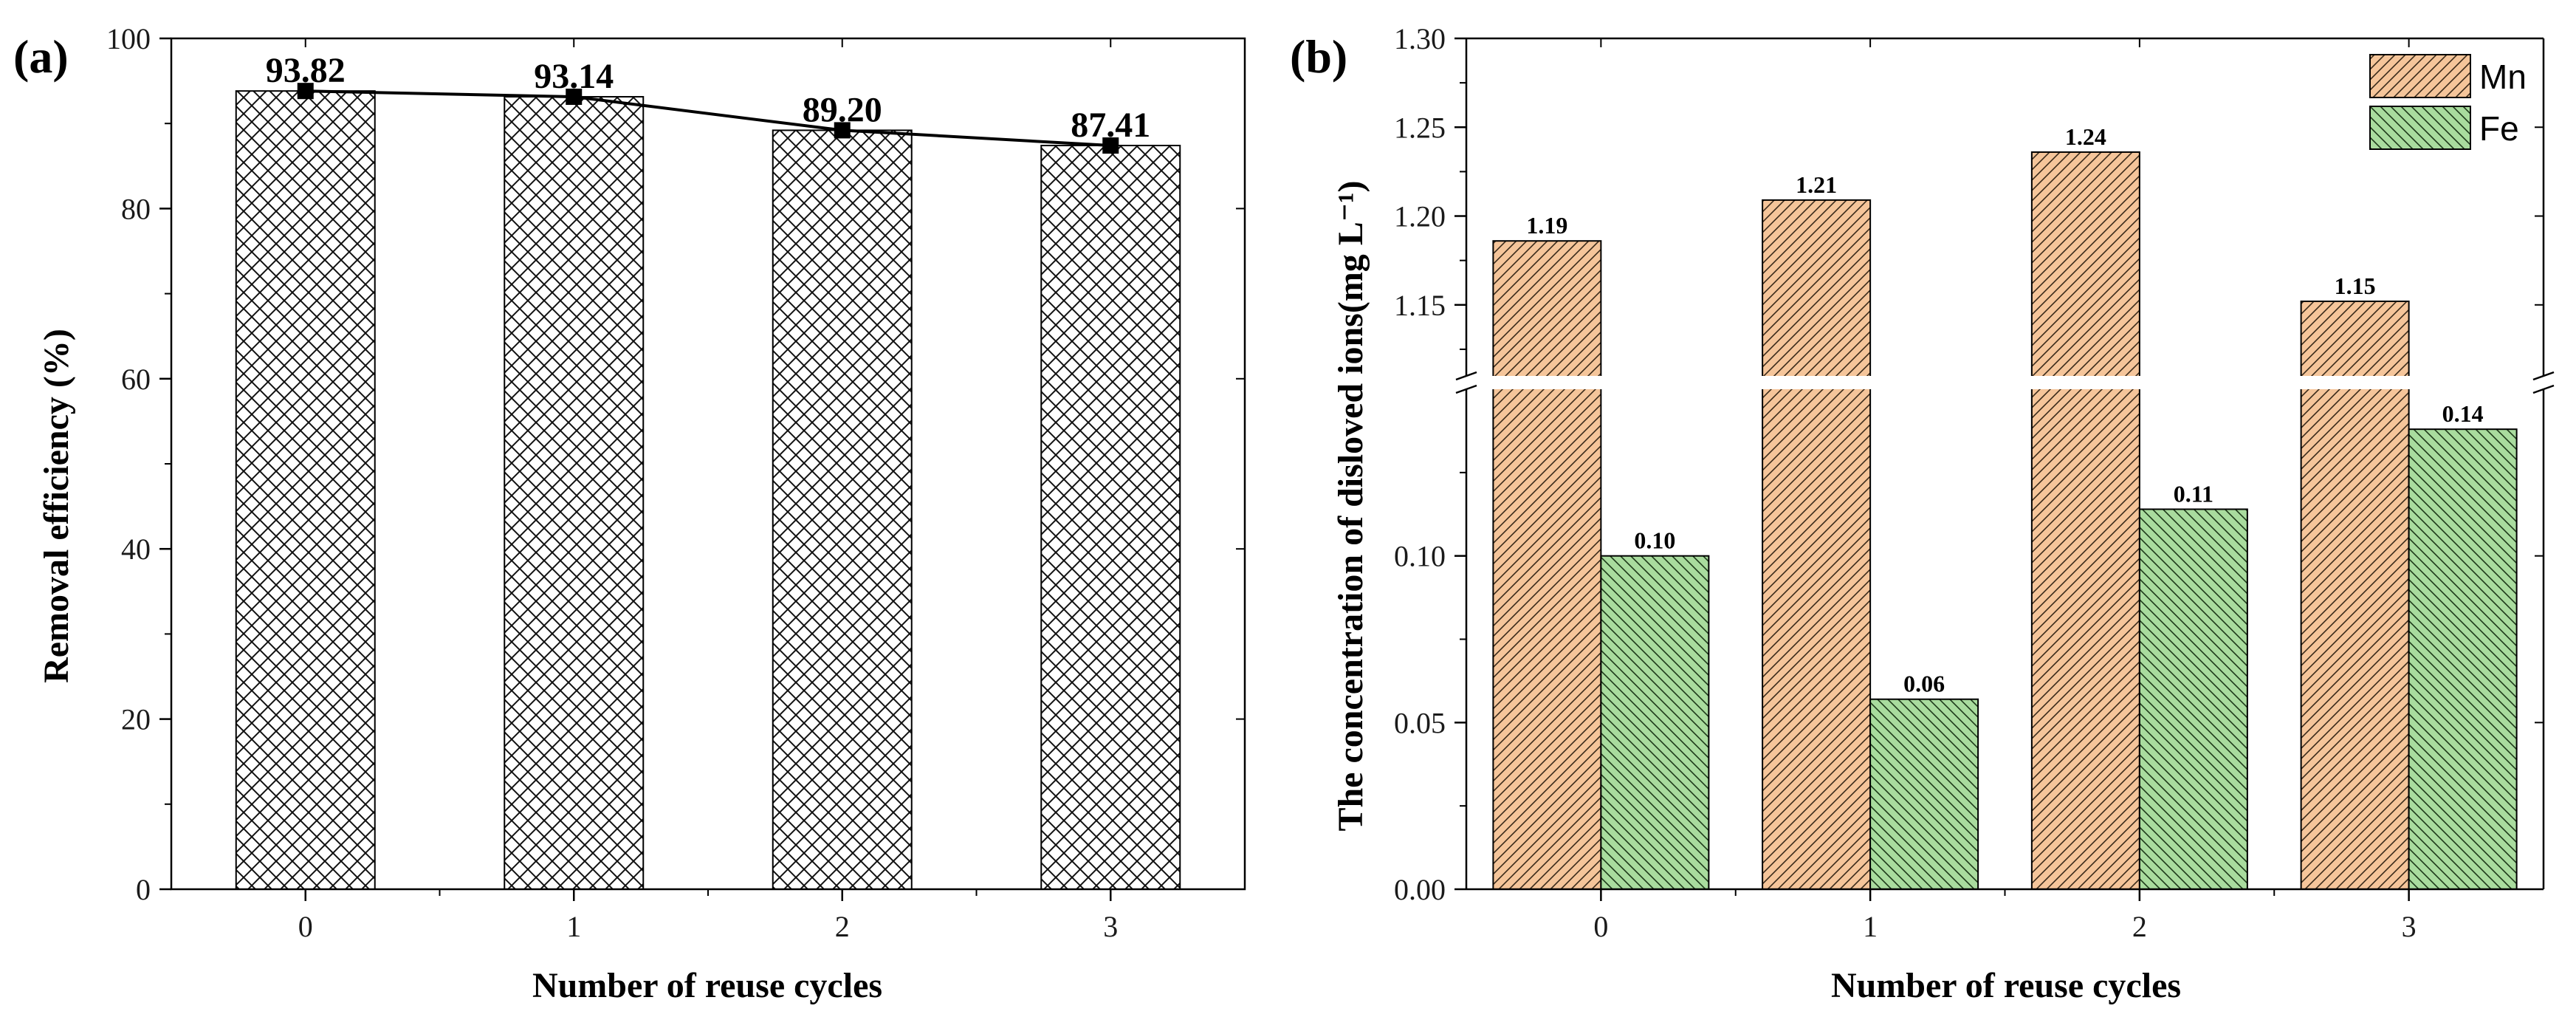 Image resolution: width=2576 pixels, height=1017 pixels. Describe the element at coordinates (2503, 77) in the screenshot. I see `legend-label-mn: Mn` at that location.